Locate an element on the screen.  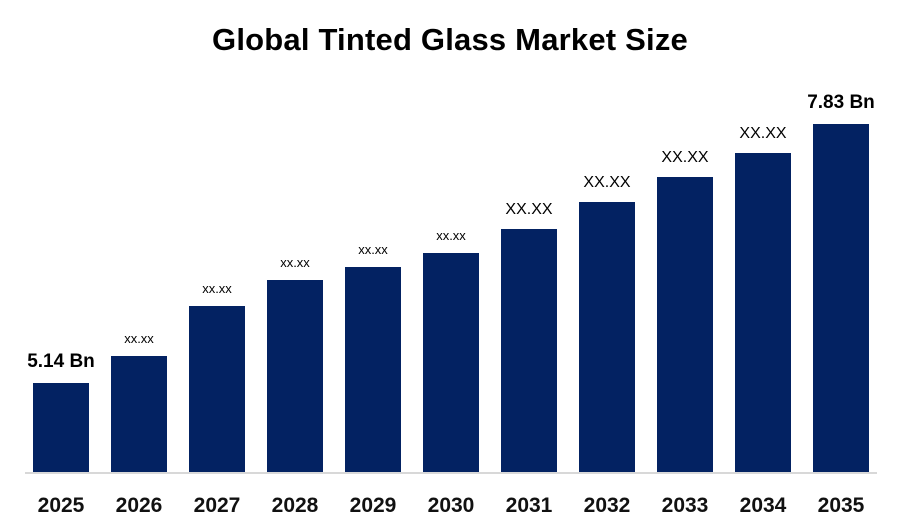
x-axis-label: 2032 is located at coordinates (607, 505).